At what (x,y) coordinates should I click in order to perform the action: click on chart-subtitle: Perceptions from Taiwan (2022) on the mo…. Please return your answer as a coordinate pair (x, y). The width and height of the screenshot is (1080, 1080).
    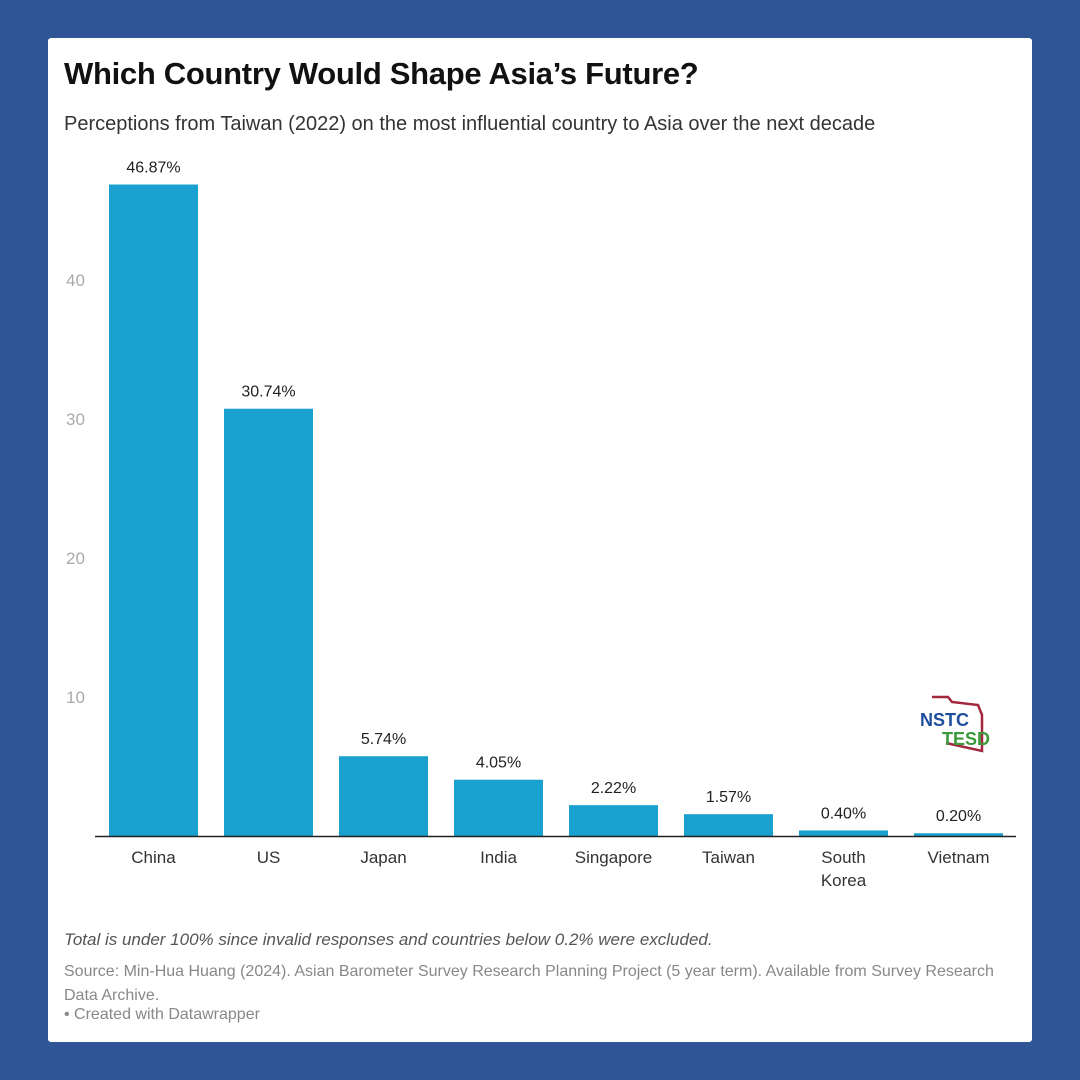
    Looking at the image, I should click on (470, 124).